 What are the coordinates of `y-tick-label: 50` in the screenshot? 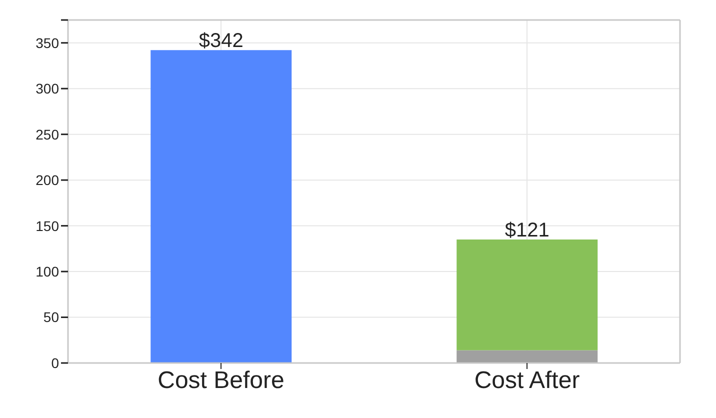 It's located at (51, 317).